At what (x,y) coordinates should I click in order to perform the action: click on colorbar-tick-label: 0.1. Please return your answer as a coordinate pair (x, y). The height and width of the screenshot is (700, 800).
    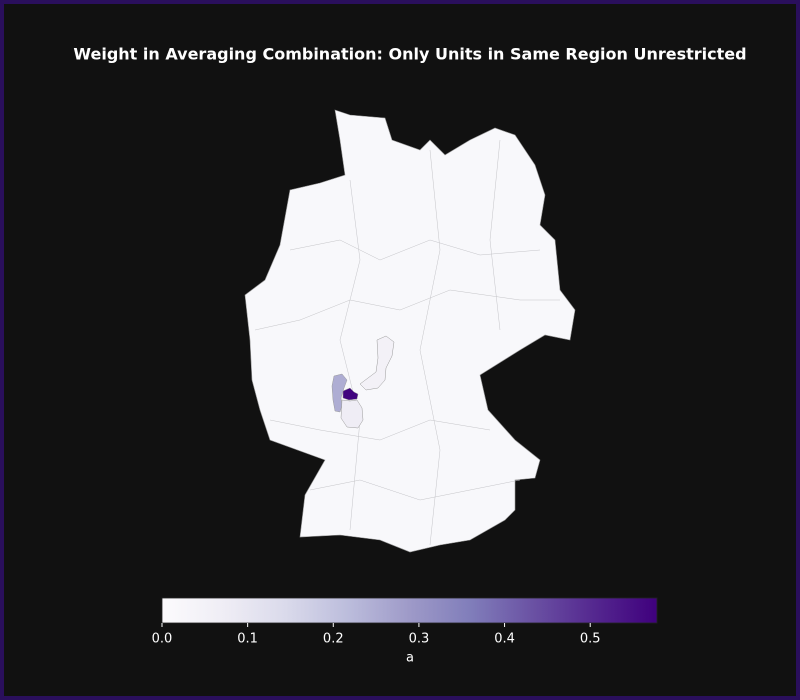
    Looking at the image, I should click on (247, 639).